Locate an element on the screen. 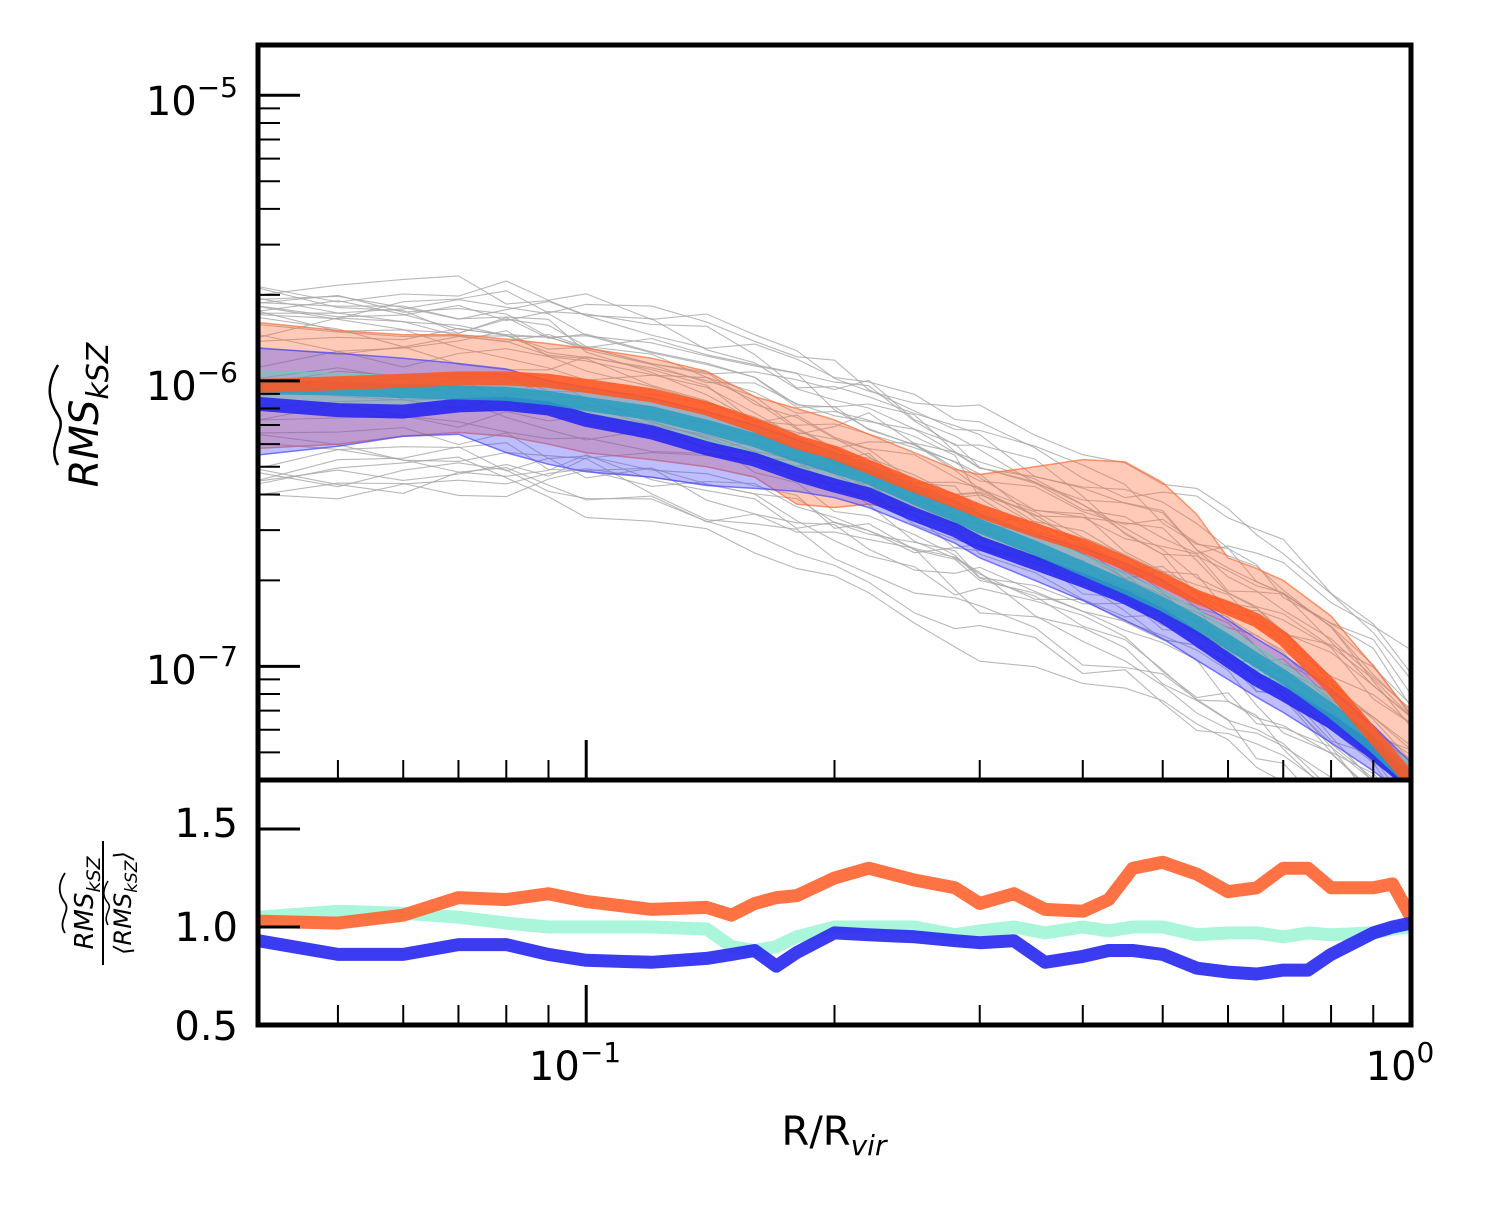  bottom-ytick-label-1.0: 1.0 is located at coordinates (206, 928).